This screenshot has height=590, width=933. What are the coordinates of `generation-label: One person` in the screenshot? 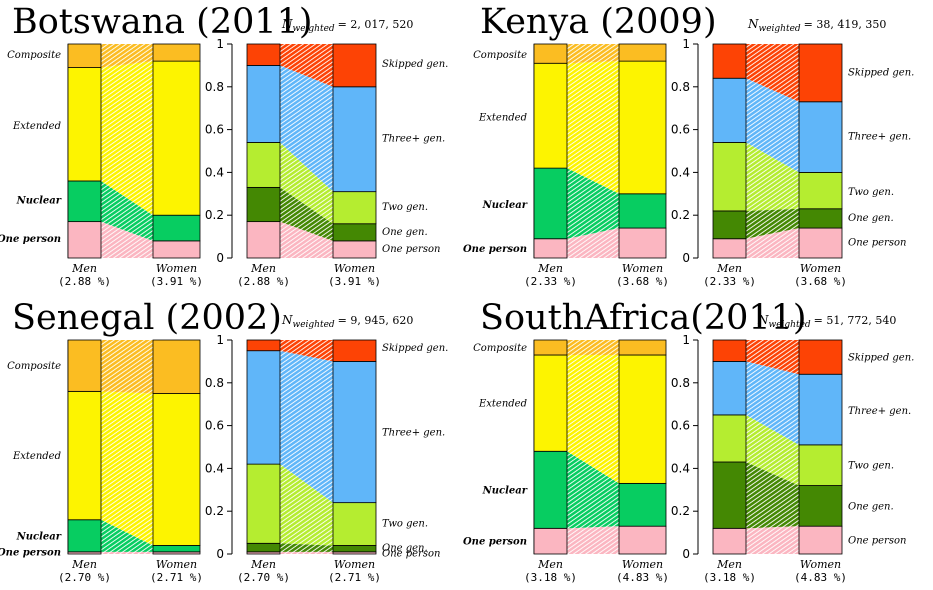 It's located at (411, 249).